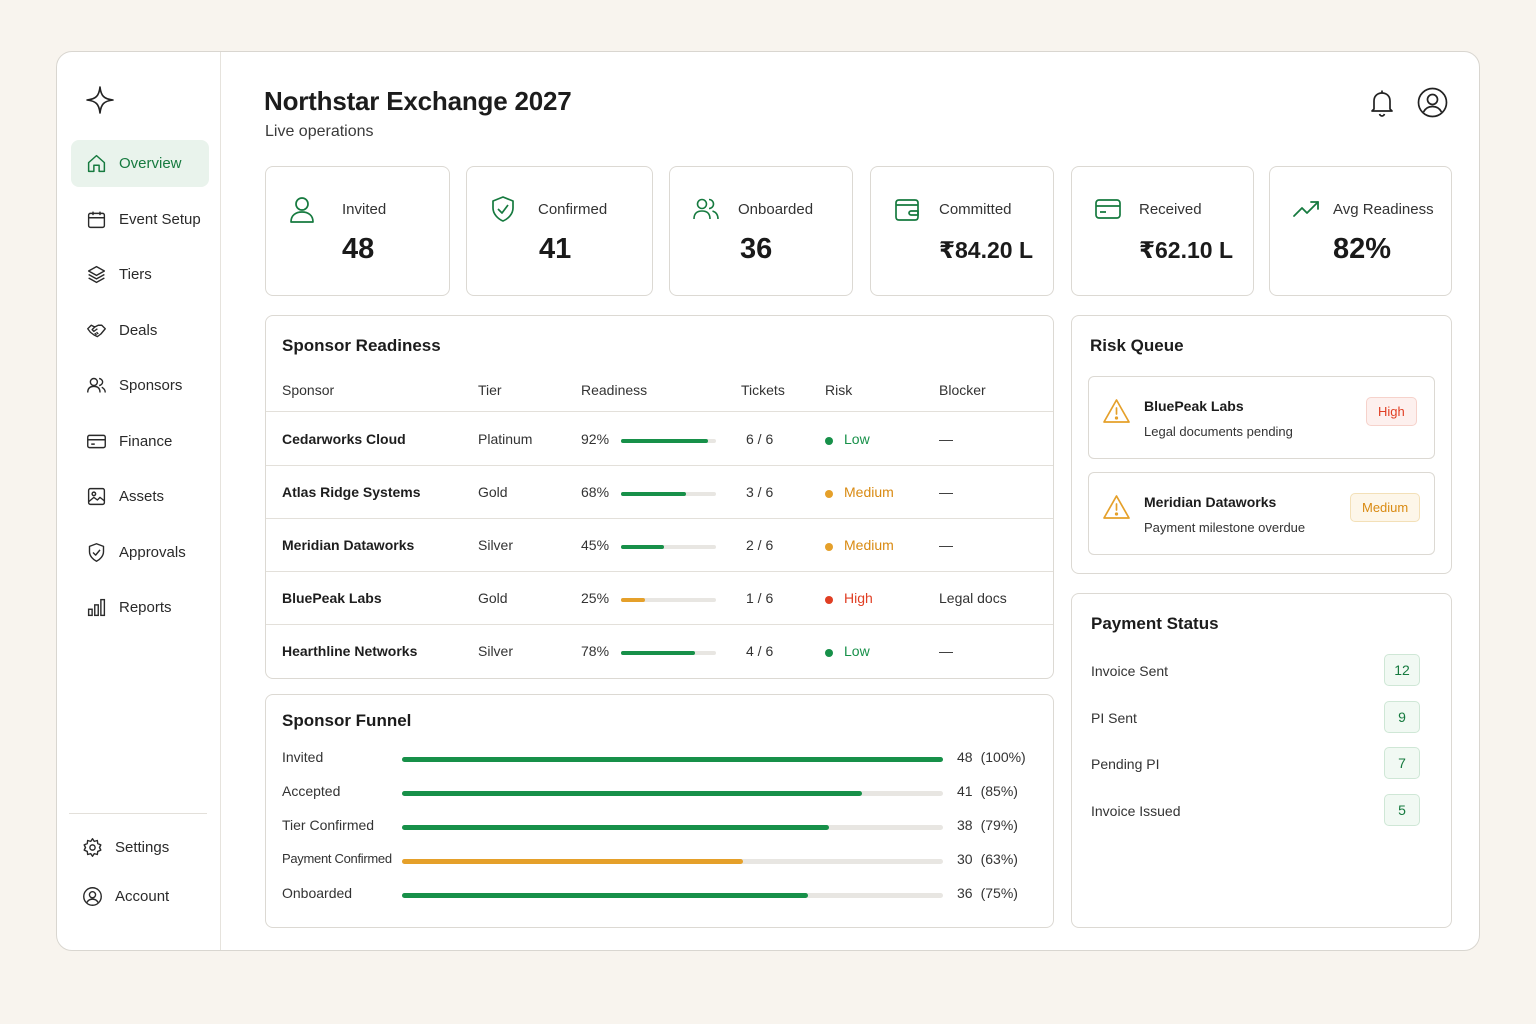  What do you see at coordinates (308, 390) in the screenshot?
I see `column-header: Sponsor` at bounding box center [308, 390].